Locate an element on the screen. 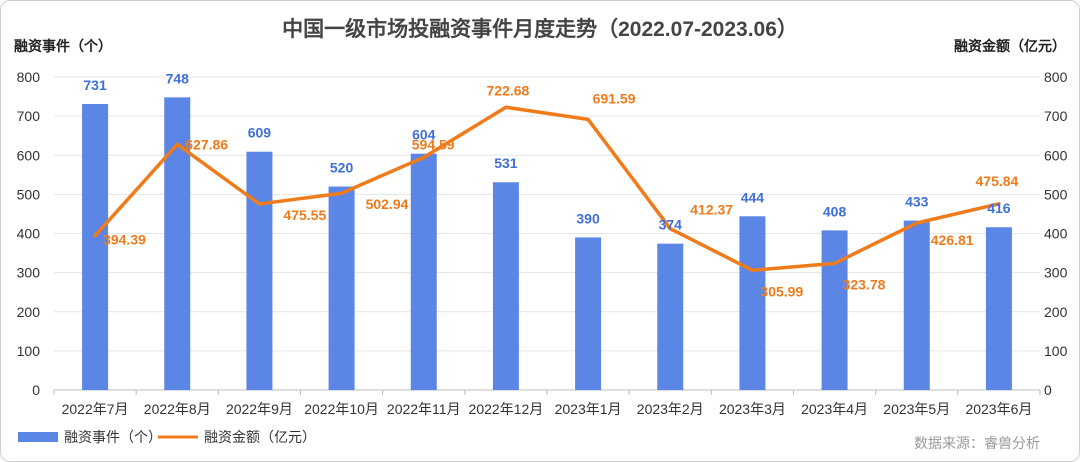 Image resolution: width=1080 pixels, height=462 pixels. bar-data-label: 531 is located at coordinates (506, 163).